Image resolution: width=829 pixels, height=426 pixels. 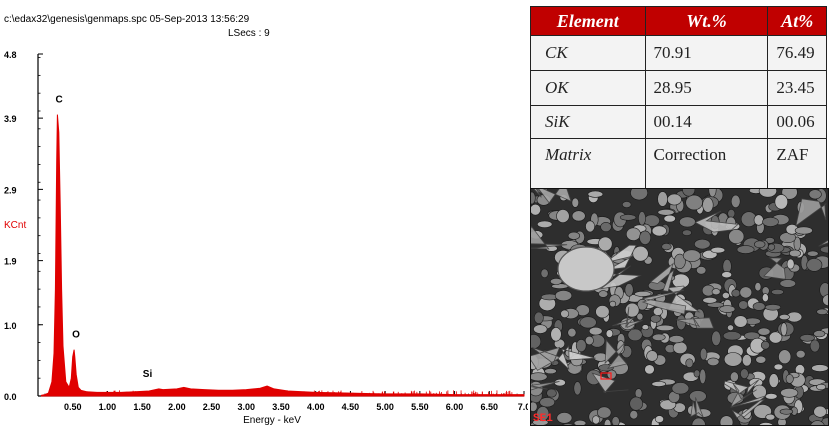 I want to click on x-tick-label: 6.50, so click(x=490, y=407).